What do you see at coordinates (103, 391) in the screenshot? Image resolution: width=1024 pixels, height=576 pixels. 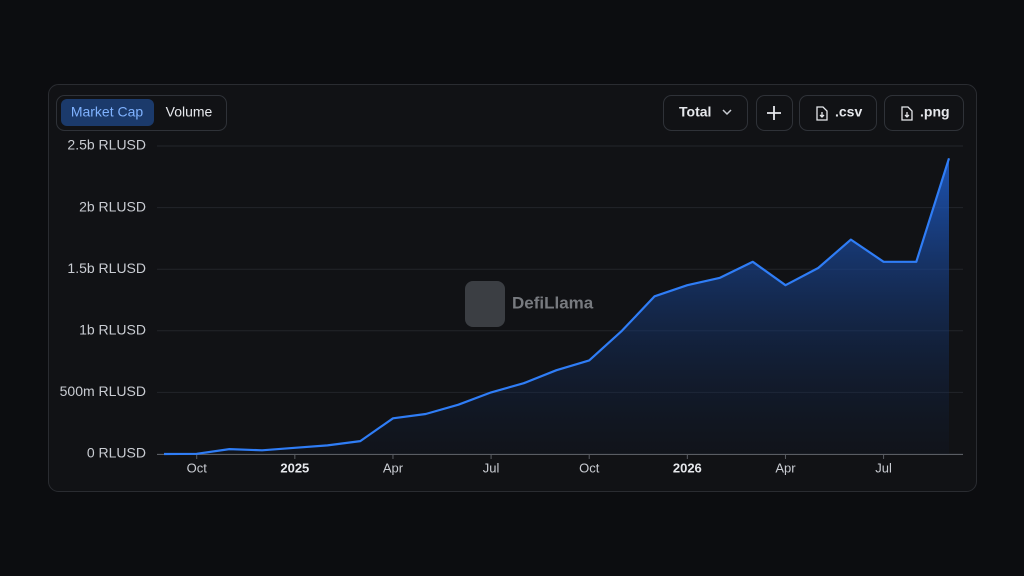 I see `y-tick-label: 500m RLUSD` at bounding box center [103, 391].